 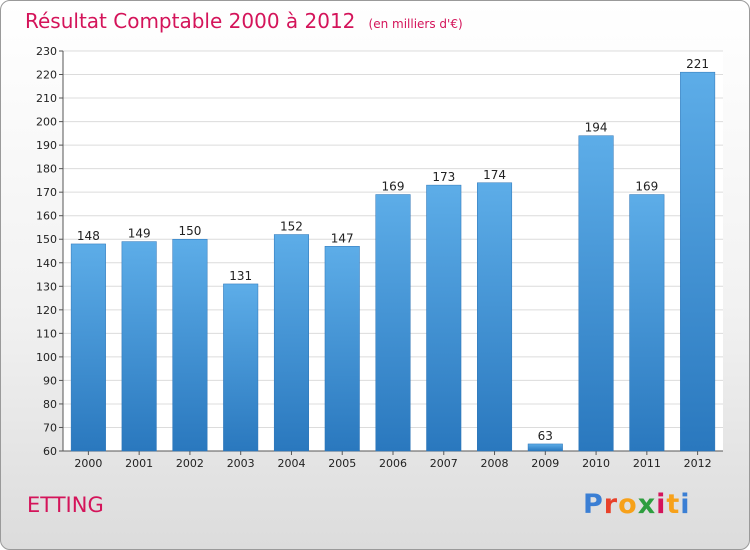 I want to click on bar-2002, so click(x=190, y=345).